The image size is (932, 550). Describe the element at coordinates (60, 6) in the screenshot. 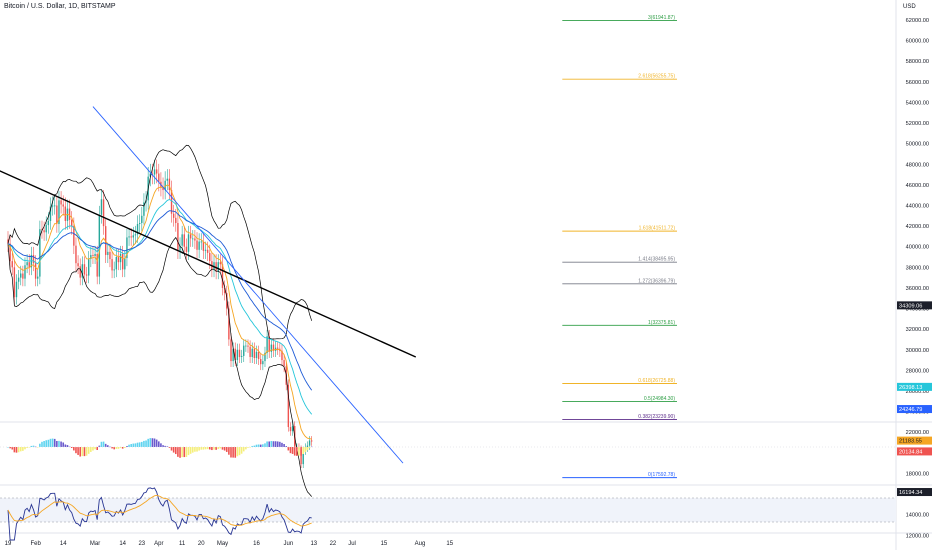

I see `chart-title: Bitcoin / U.S. Dollar, 1D, BITSTAMP` at that location.